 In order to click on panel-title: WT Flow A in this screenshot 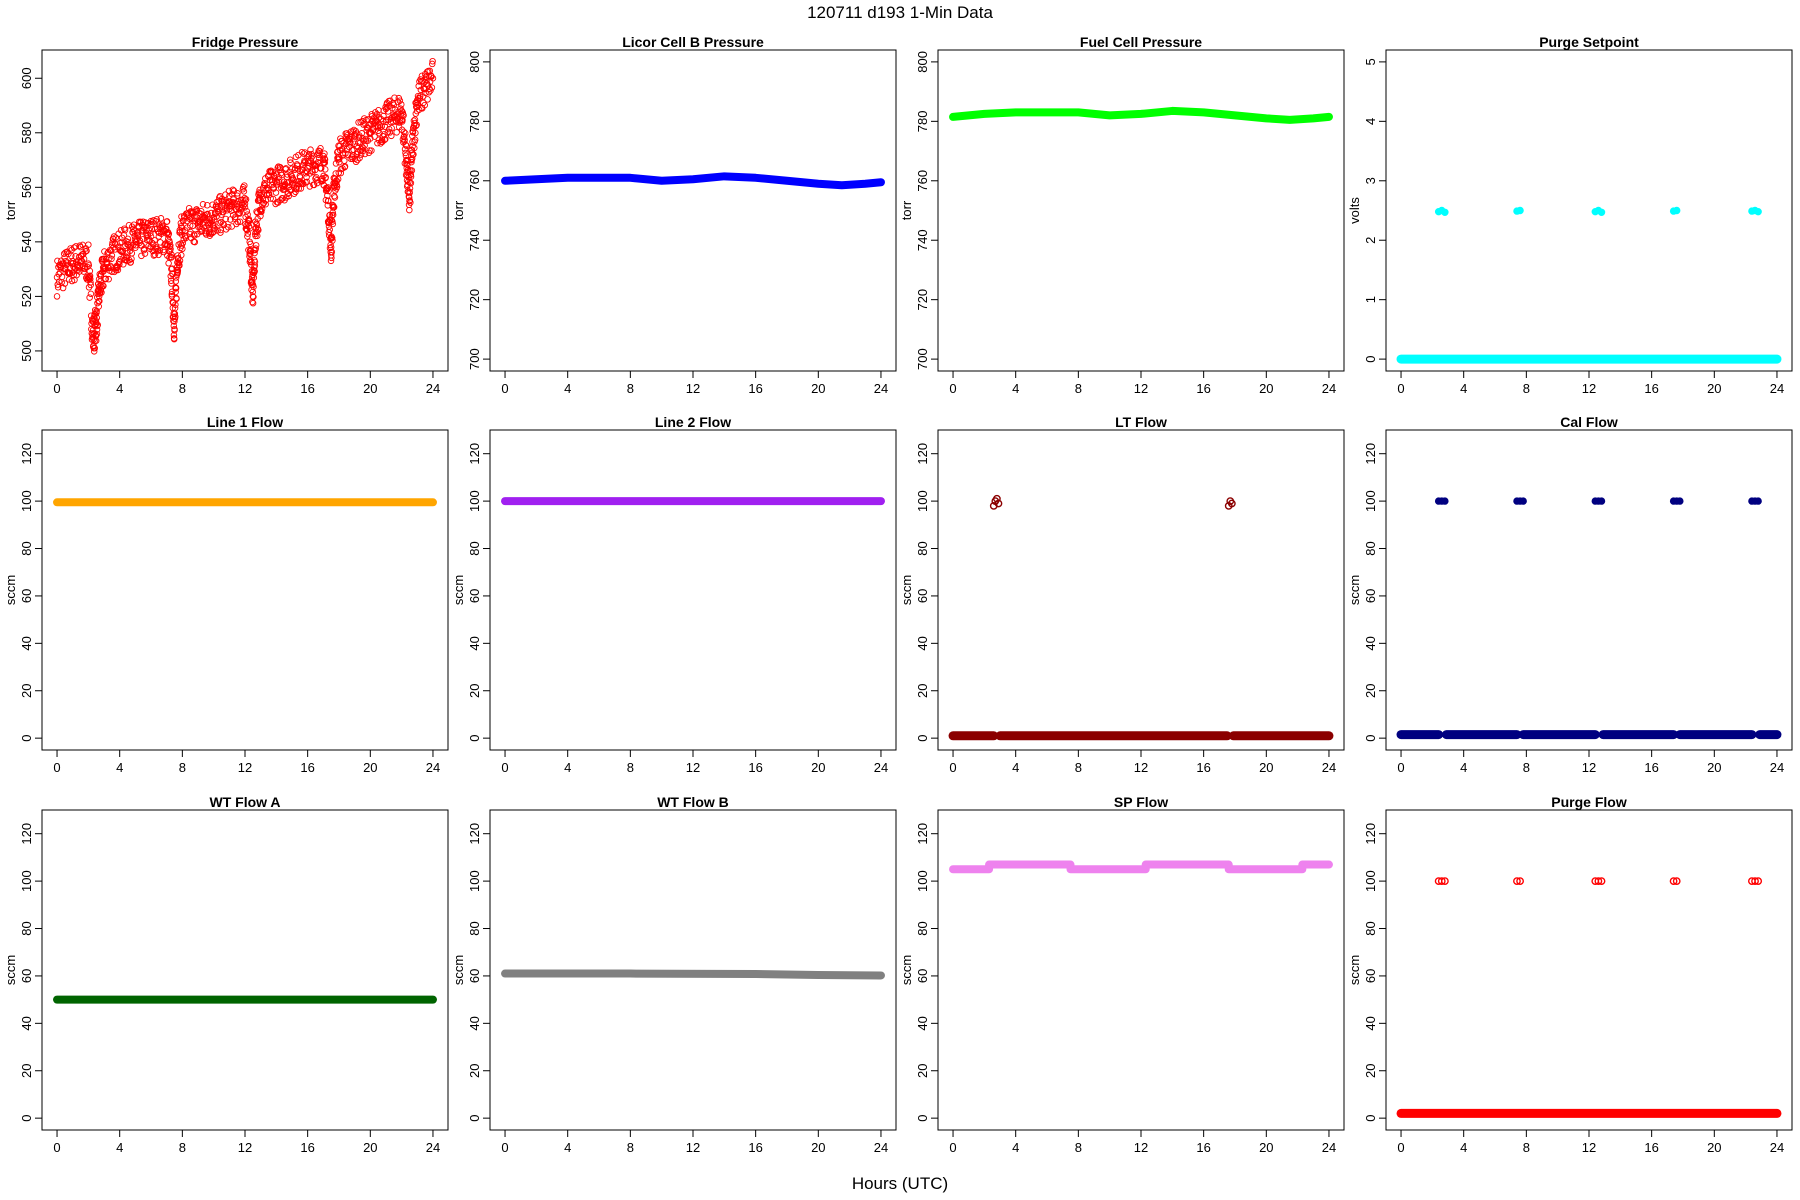, I will do `click(244, 802)`.